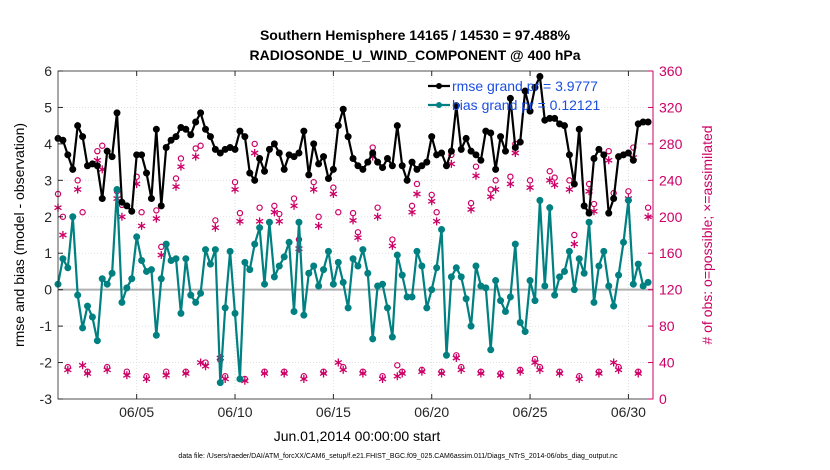  What do you see at coordinates (530, 412) in the screenshot?
I see `x-tick-label: 06/25` at bounding box center [530, 412].